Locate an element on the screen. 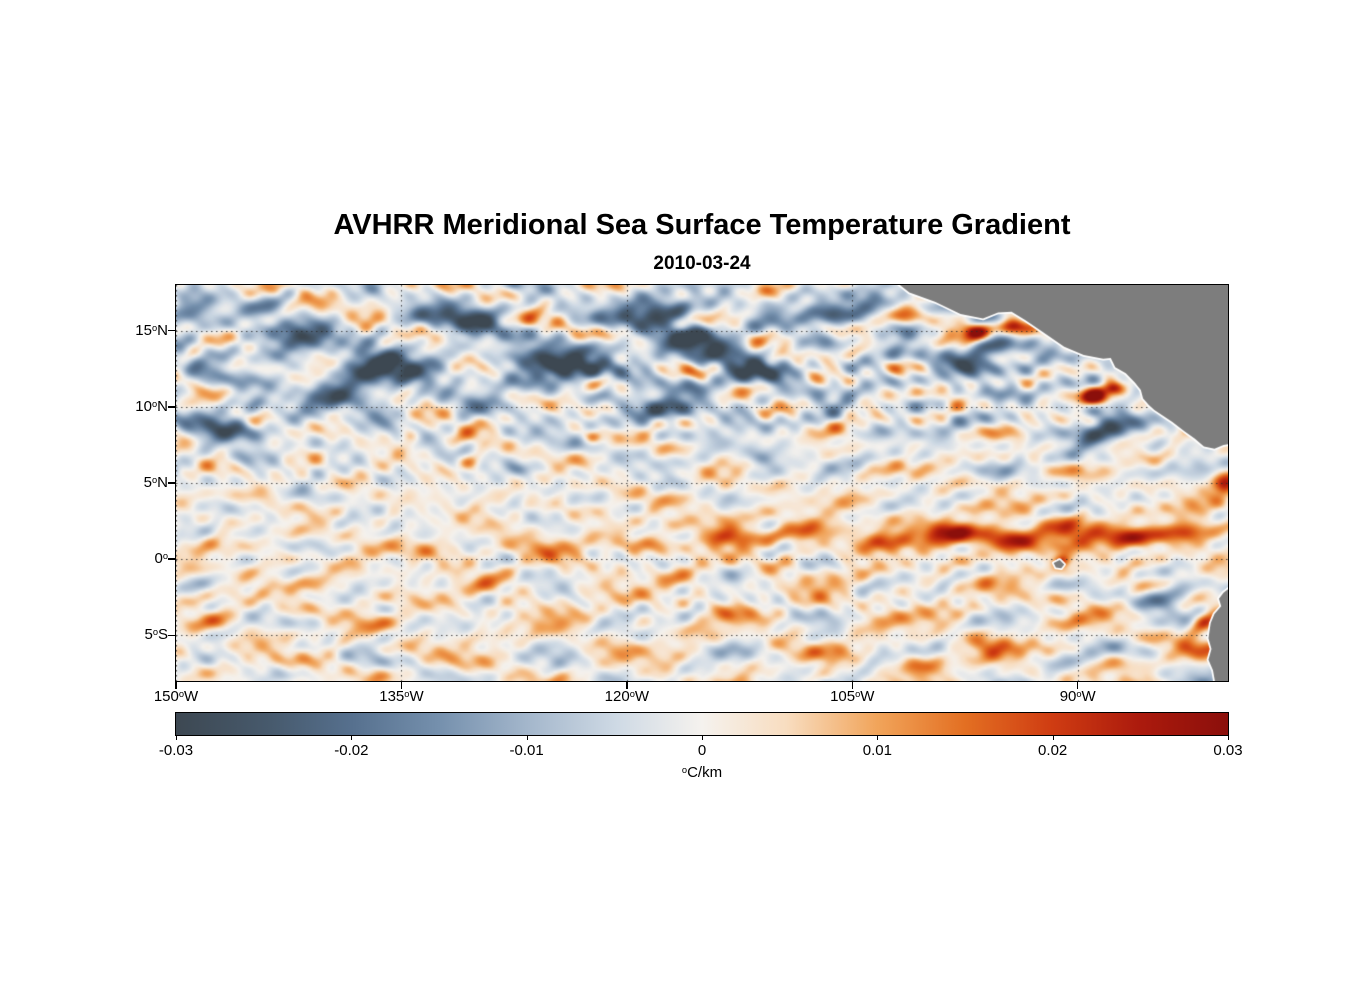 This screenshot has height=1000, width=1356. colorbar-tick-label: 0.03 is located at coordinates (1228, 750).